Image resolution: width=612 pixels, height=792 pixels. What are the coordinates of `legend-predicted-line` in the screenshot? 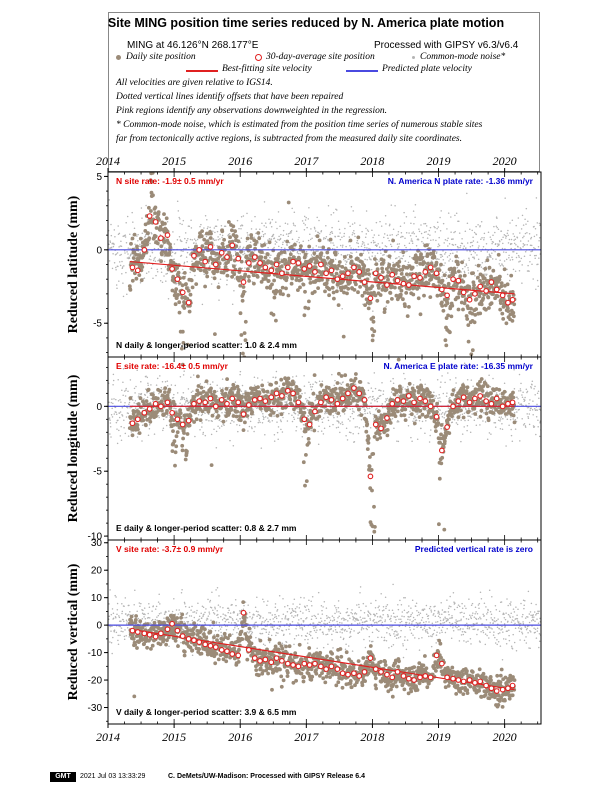 It's located at (362, 71).